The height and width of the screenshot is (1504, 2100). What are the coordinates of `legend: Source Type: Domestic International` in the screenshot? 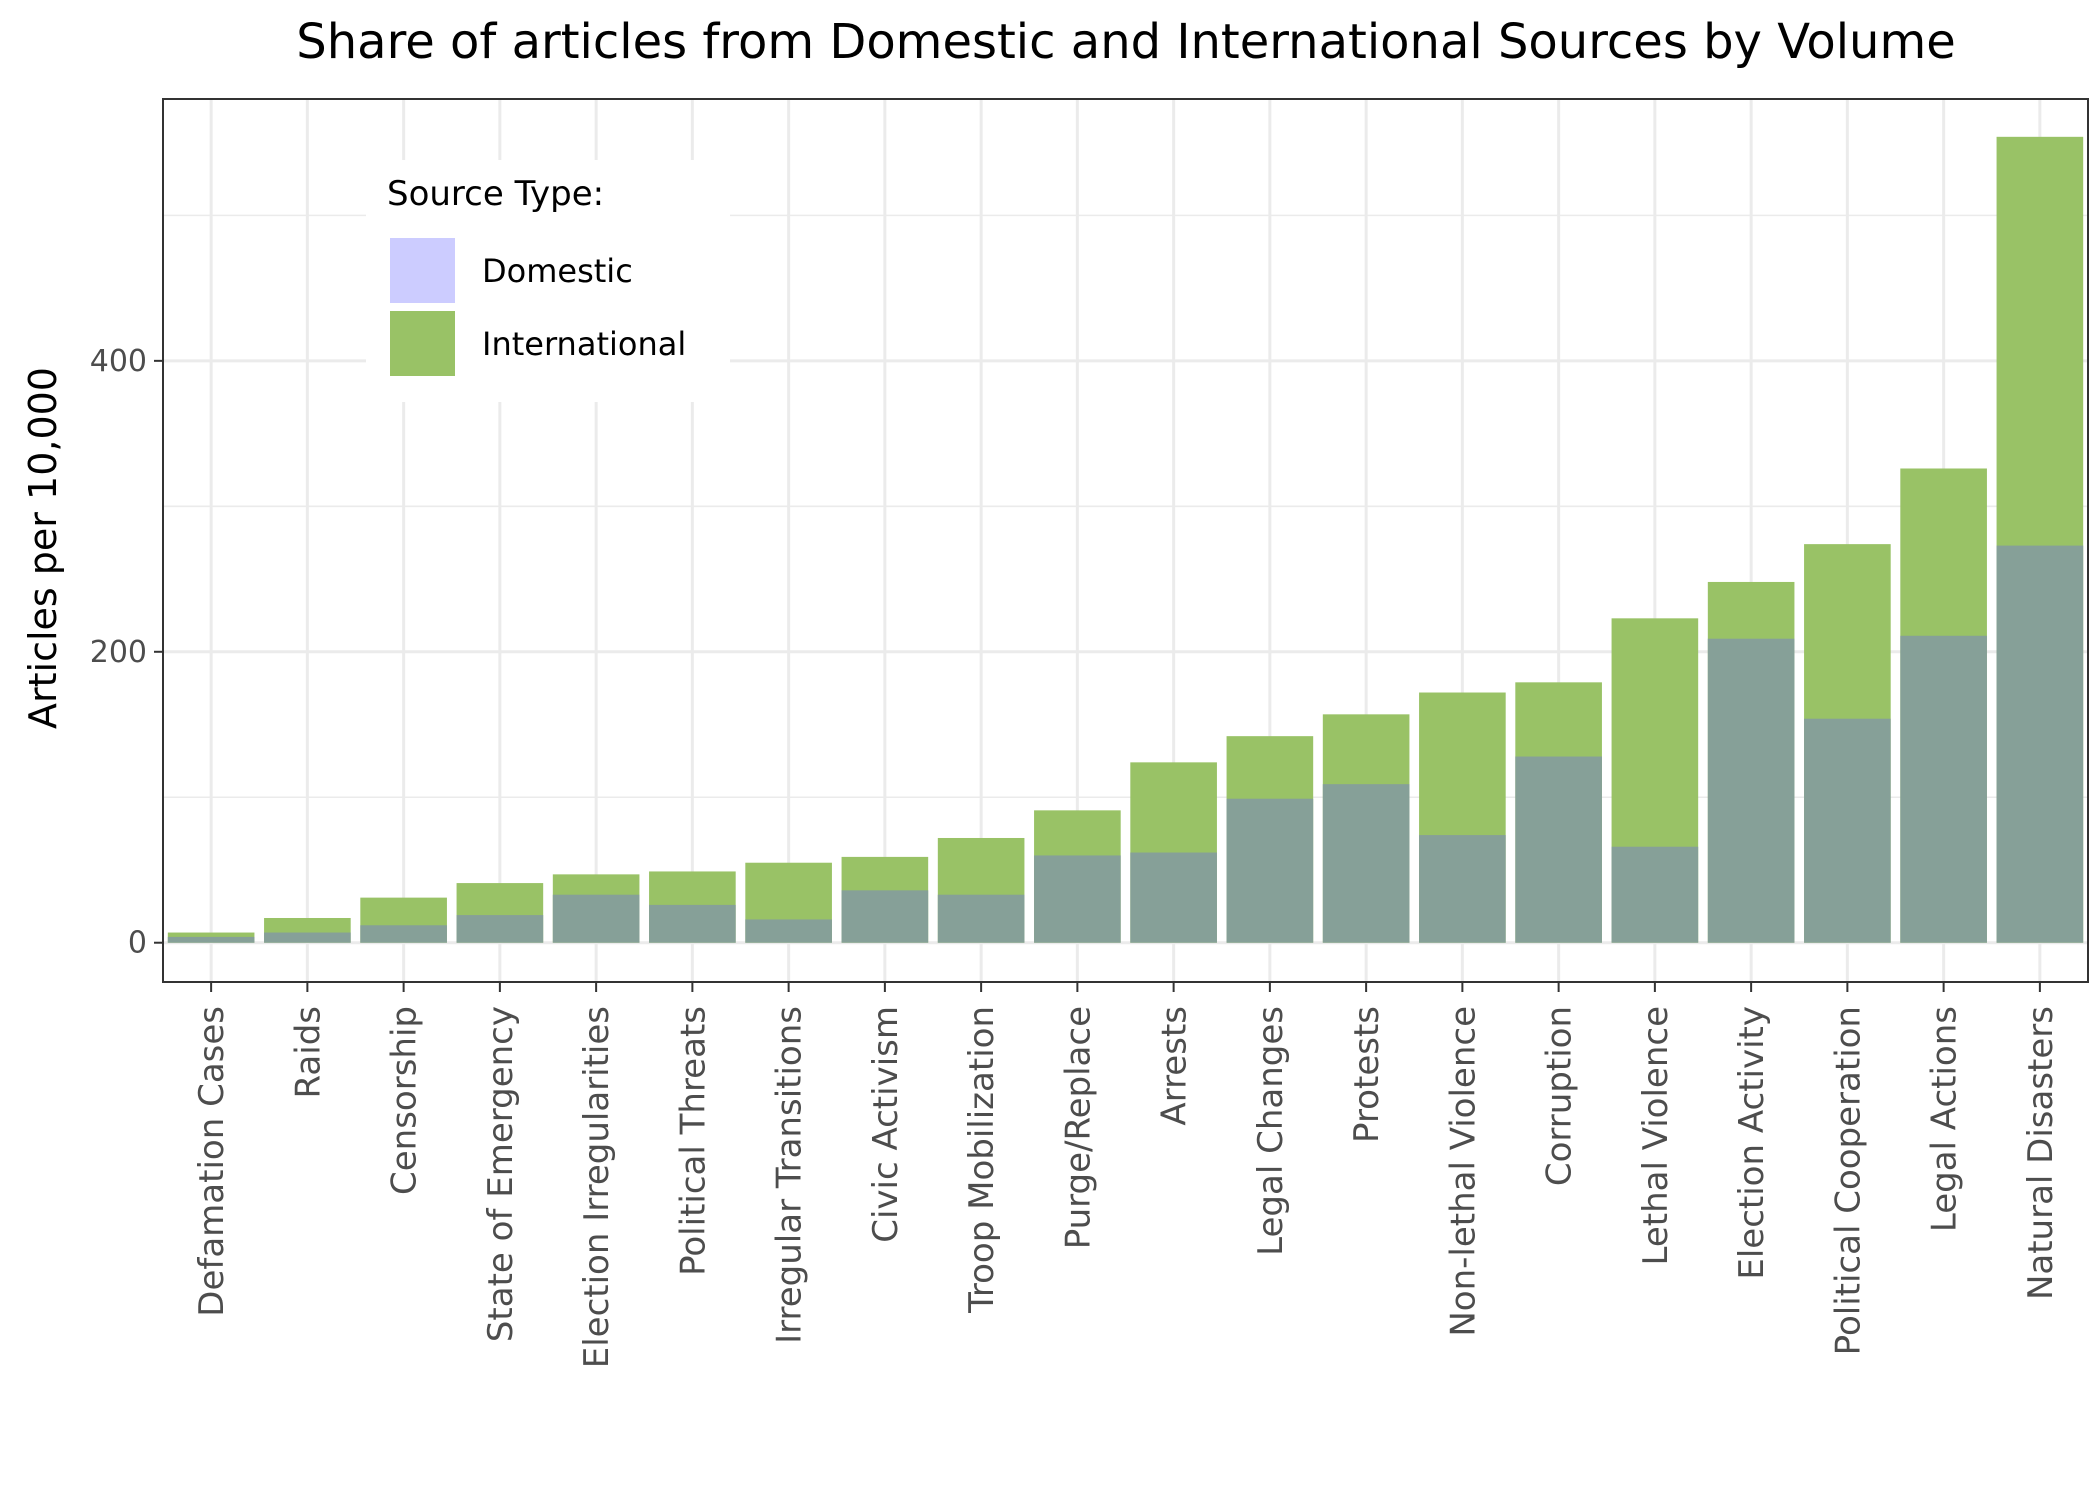 It's located at (548, 281).